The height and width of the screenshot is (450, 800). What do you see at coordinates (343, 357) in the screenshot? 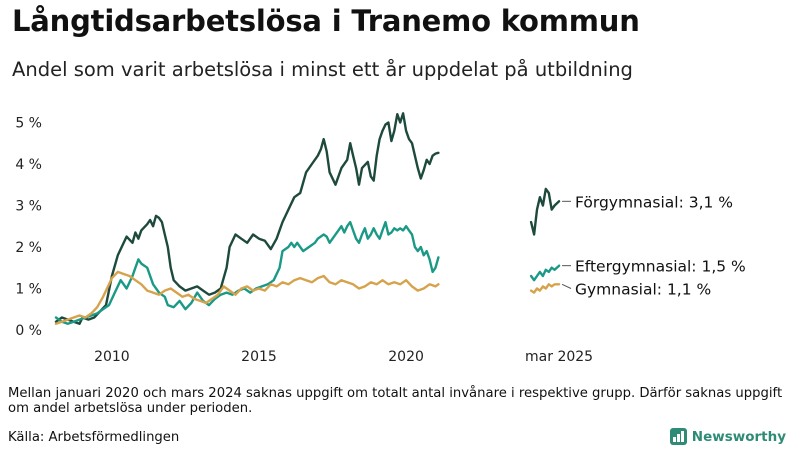
I see `x-axis: 2010 2015 2020 mar 2025` at bounding box center [343, 357].